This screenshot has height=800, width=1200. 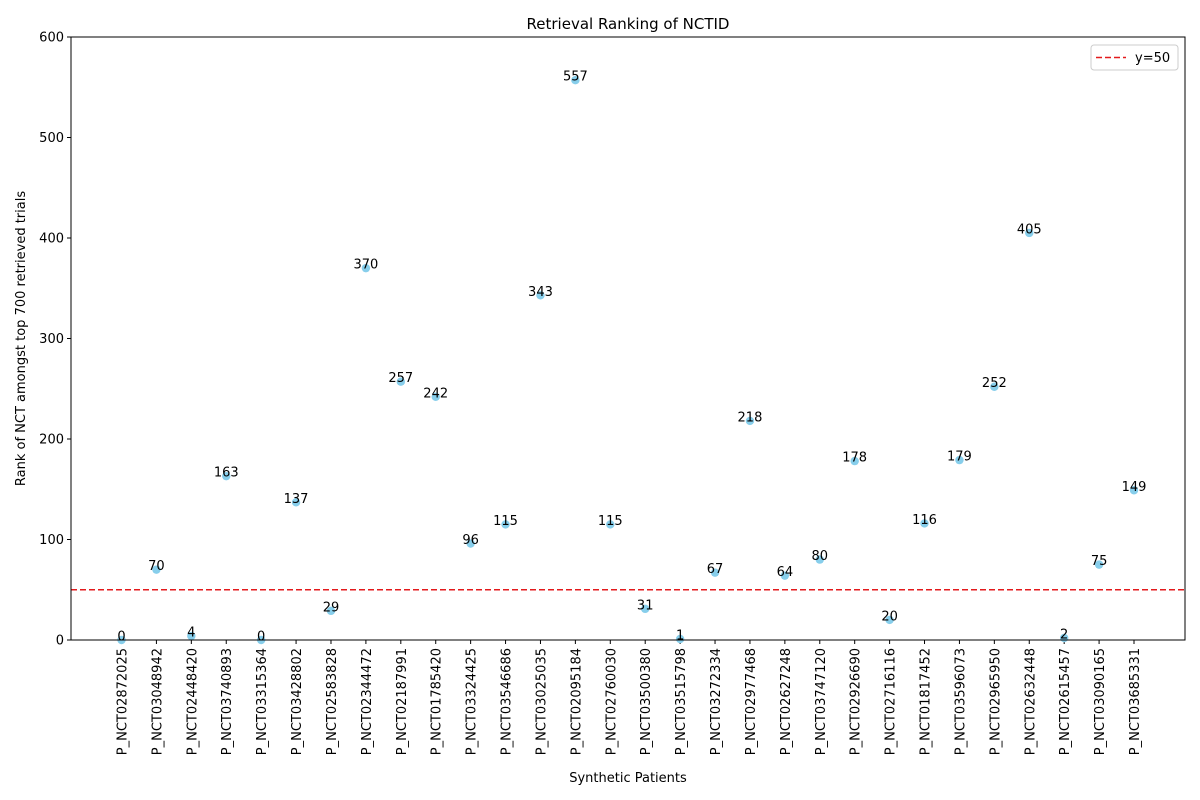 I want to click on y-tick-label: 600, so click(x=51, y=38).